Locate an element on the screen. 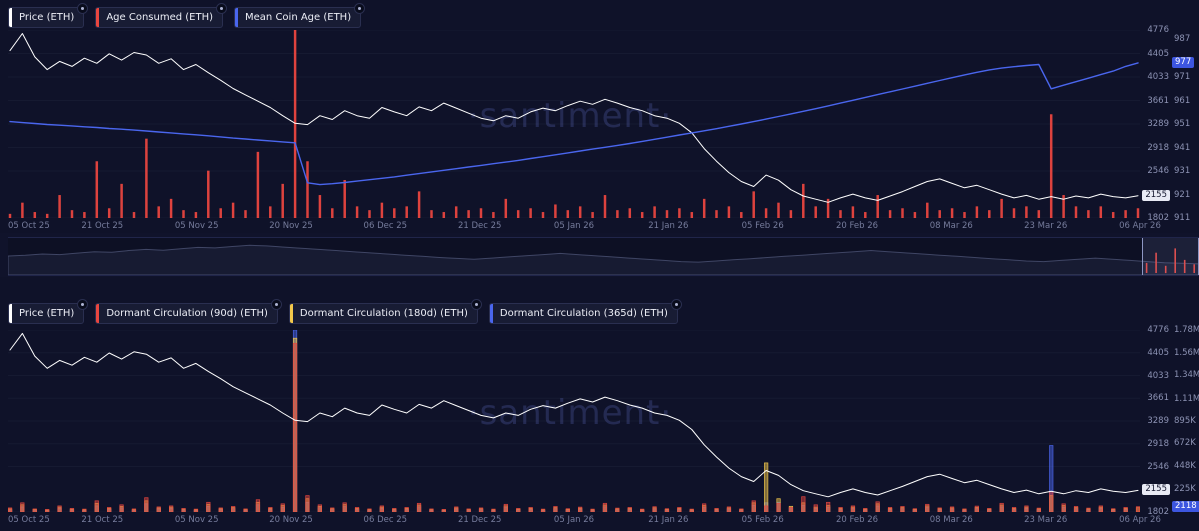 This screenshot has width=1199, height=531. legend-dormant-180d: Dormant Circulation (180d) (ETH) is located at coordinates (385, 311).